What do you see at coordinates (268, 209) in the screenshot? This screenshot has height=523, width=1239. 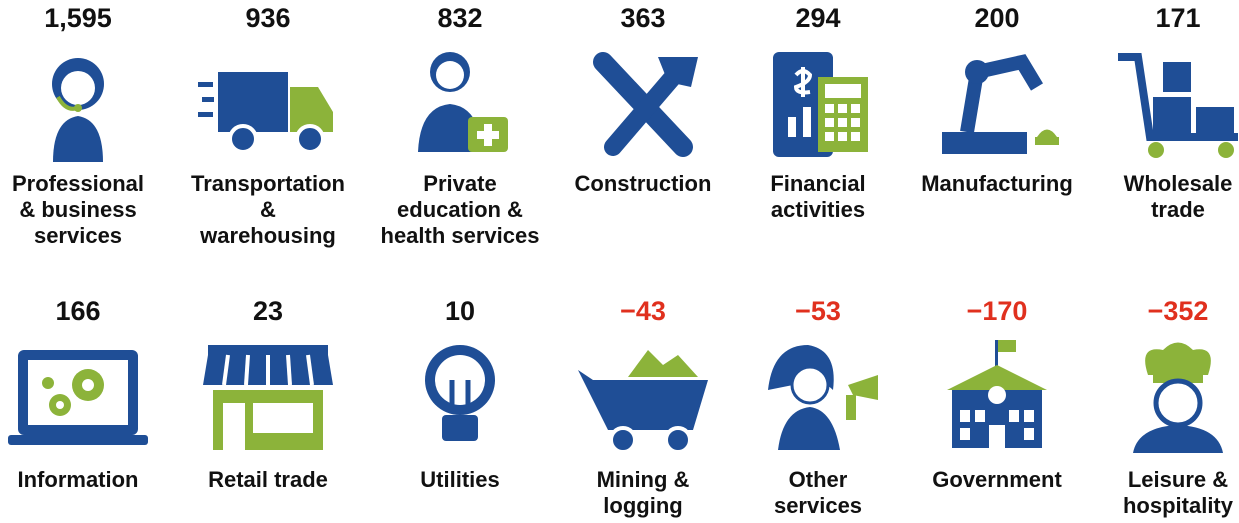 I see `industry-label: &` at bounding box center [268, 209].